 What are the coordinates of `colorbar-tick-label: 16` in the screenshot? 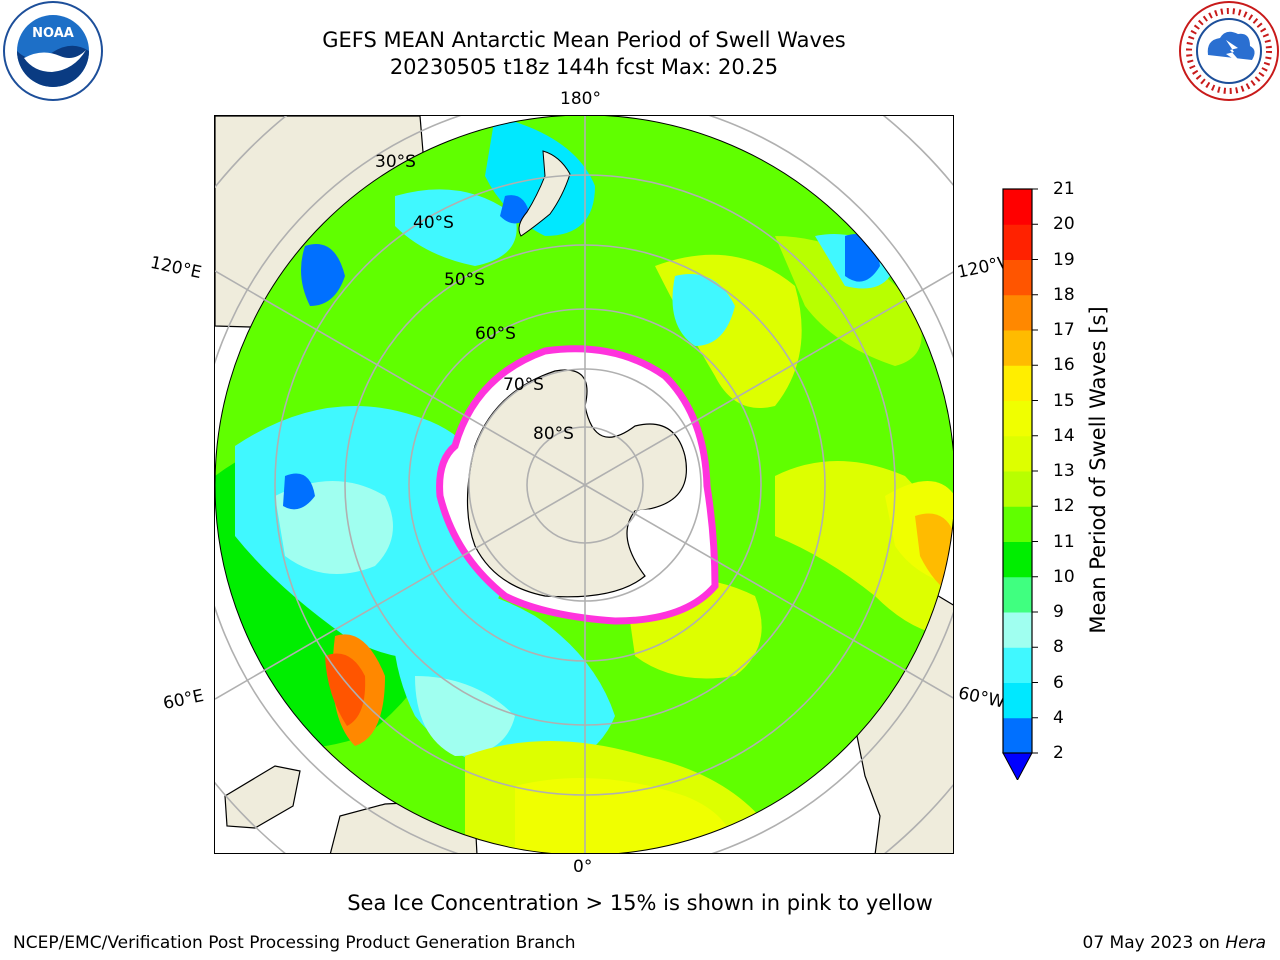 It's located at (1064, 365).